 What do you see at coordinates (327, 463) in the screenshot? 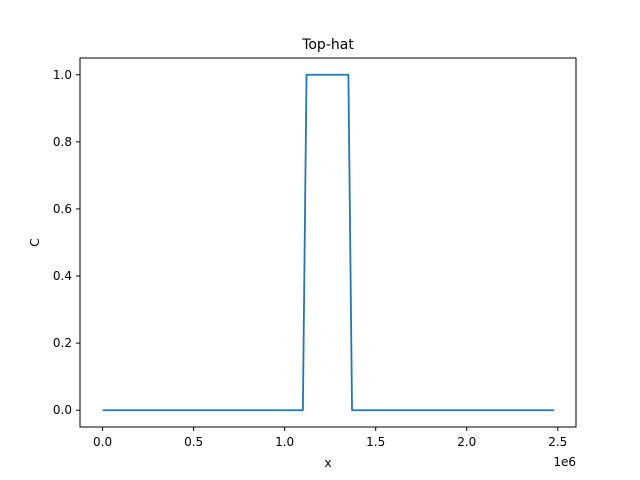
I see `x-axis-label: x` at bounding box center [327, 463].